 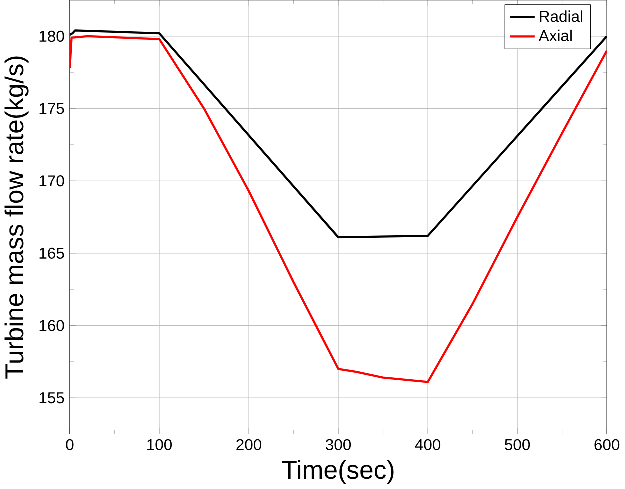 What do you see at coordinates (160, 444) in the screenshot?
I see `x-tick-label: 100` at bounding box center [160, 444].